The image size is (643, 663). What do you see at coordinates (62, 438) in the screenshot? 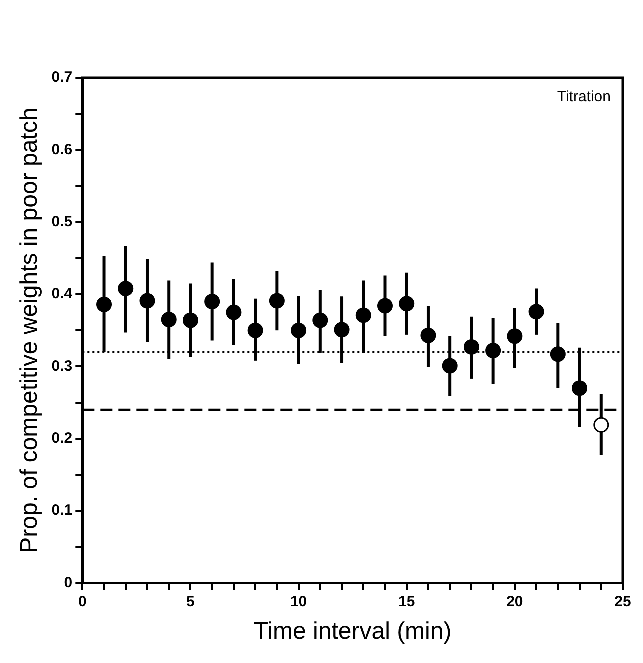
I see `y-tick-label: 0.2` at bounding box center [62, 438].